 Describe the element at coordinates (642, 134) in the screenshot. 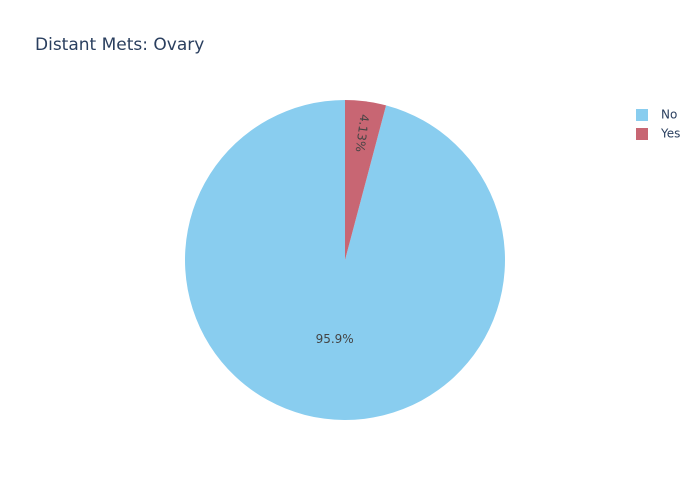

I see `legend-swatch-yes` at that location.